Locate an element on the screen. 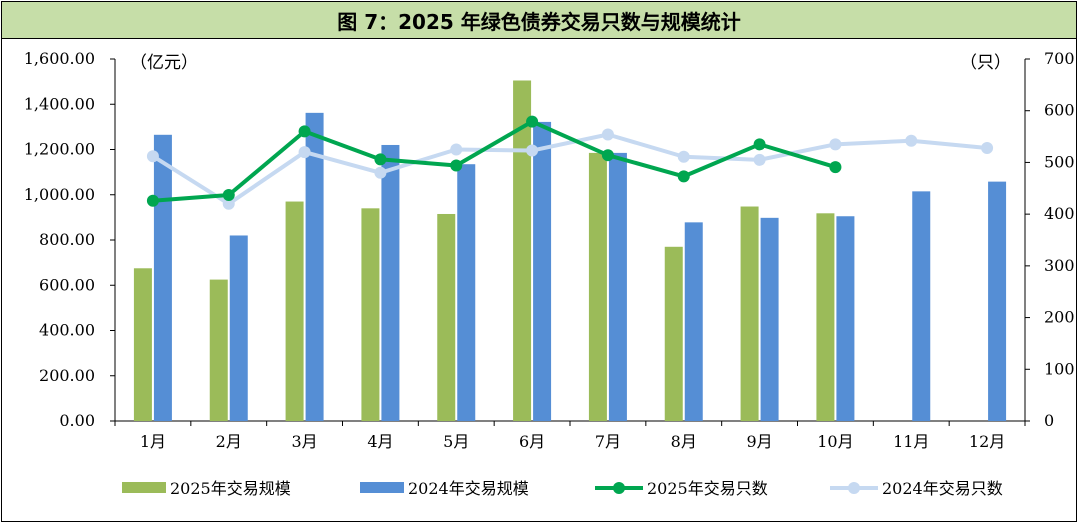  left-axis-unit: （亿元） is located at coordinates (164, 63).